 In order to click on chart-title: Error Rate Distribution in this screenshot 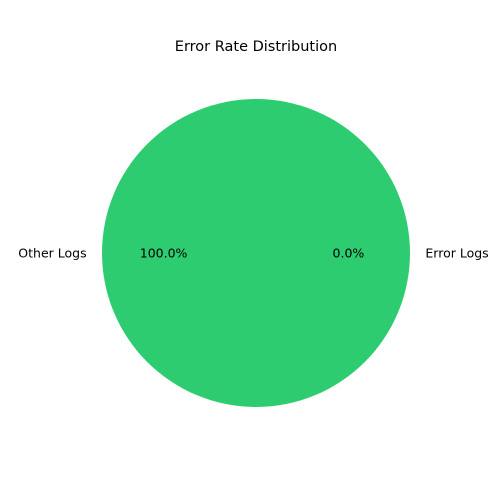, I will do `click(256, 47)`.